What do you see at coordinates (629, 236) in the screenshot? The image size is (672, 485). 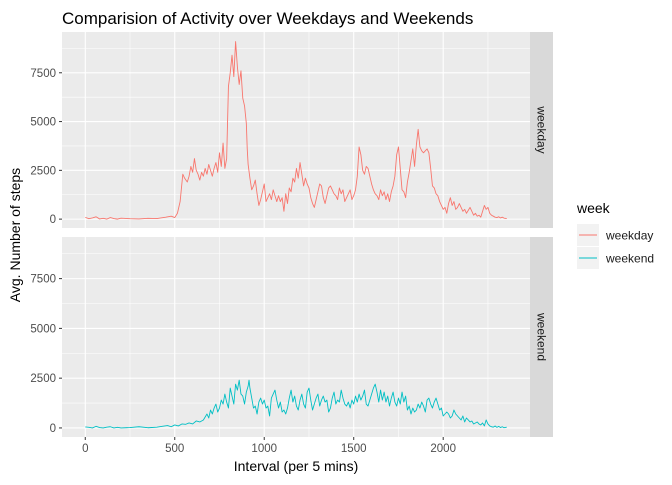 I see `legend-label-weekday: weekday` at bounding box center [629, 236].